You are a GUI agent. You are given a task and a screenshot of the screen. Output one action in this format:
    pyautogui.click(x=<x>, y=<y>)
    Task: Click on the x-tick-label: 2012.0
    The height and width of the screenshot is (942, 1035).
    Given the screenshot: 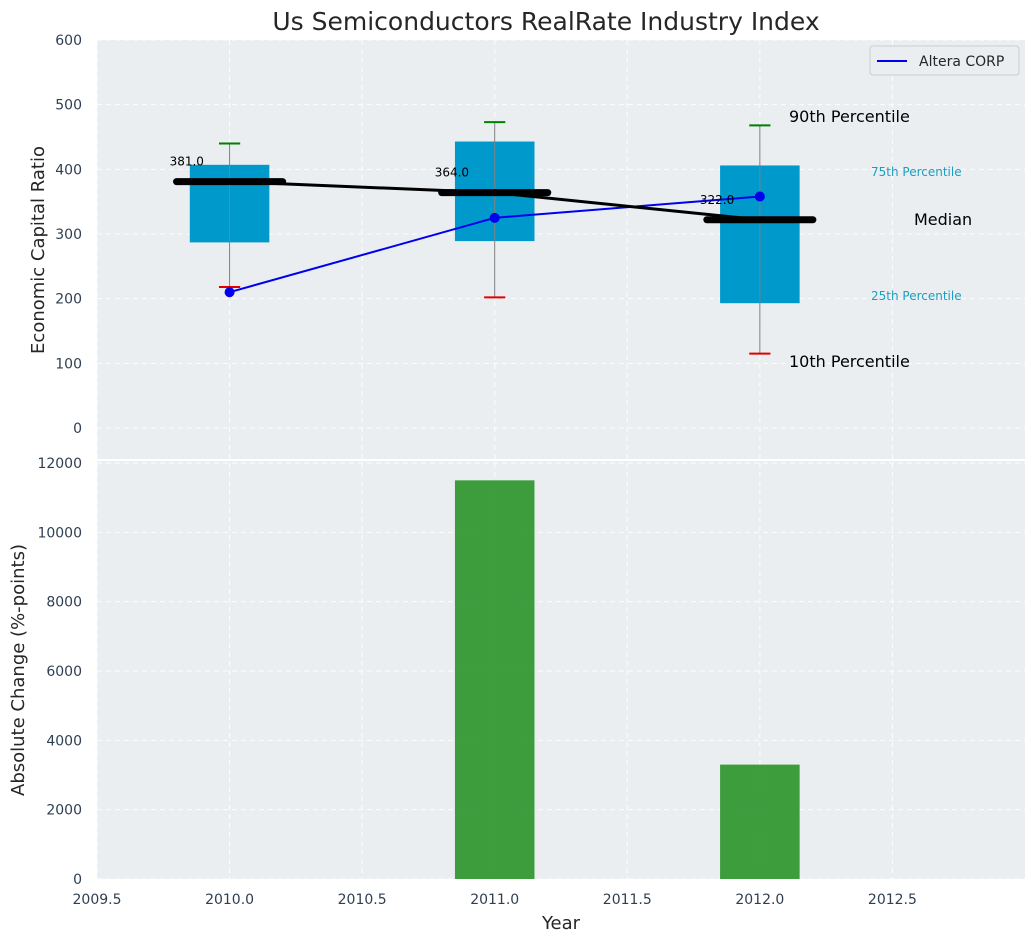 What is the action you would take?
    pyautogui.click(x=759, y=900)
    